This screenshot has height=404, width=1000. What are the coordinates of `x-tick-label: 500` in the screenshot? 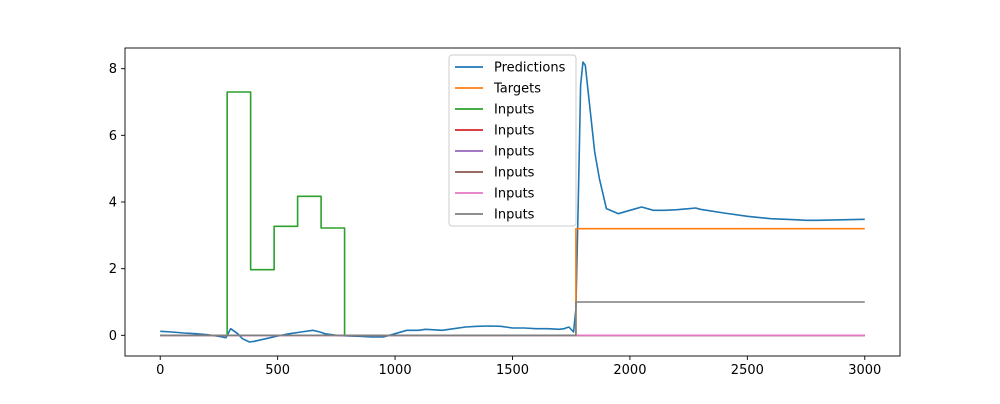 It's located at (277, 370).